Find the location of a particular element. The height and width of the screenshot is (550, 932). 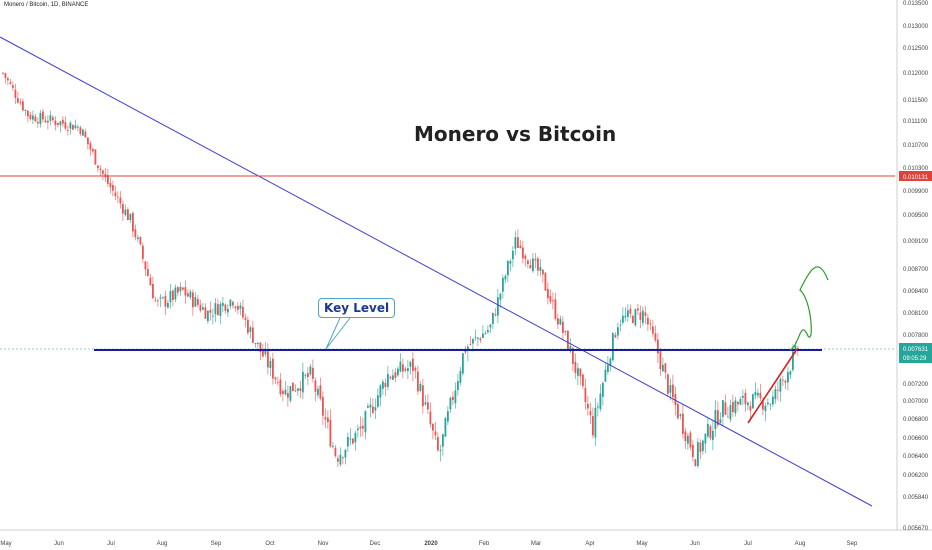

price-tick-label: 0.009100 is located at coordinates (916, 242).